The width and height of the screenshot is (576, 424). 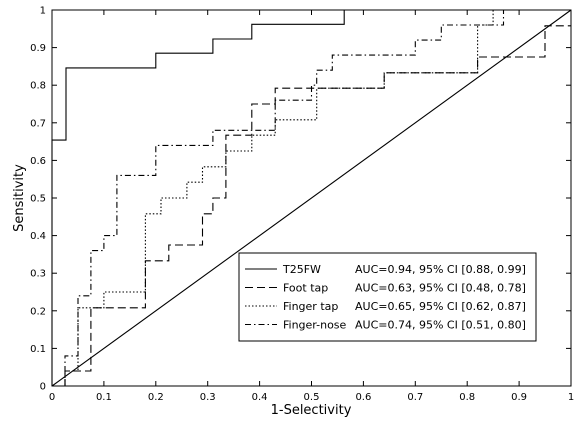 I want to click on y-tick-label: 0.1, so click(x=38, y=349).